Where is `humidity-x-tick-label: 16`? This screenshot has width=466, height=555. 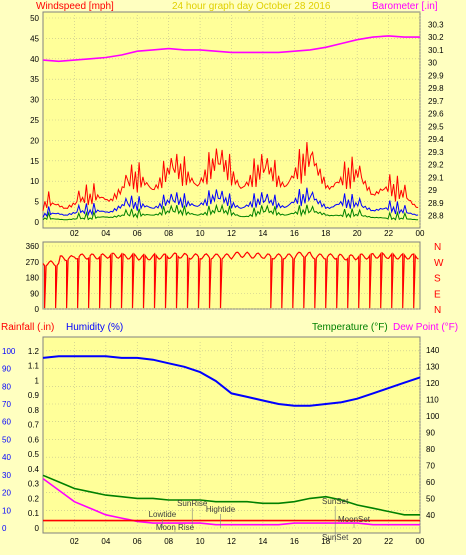
humidity-x-tick-label: 16 is located at coordinates (294, 541).